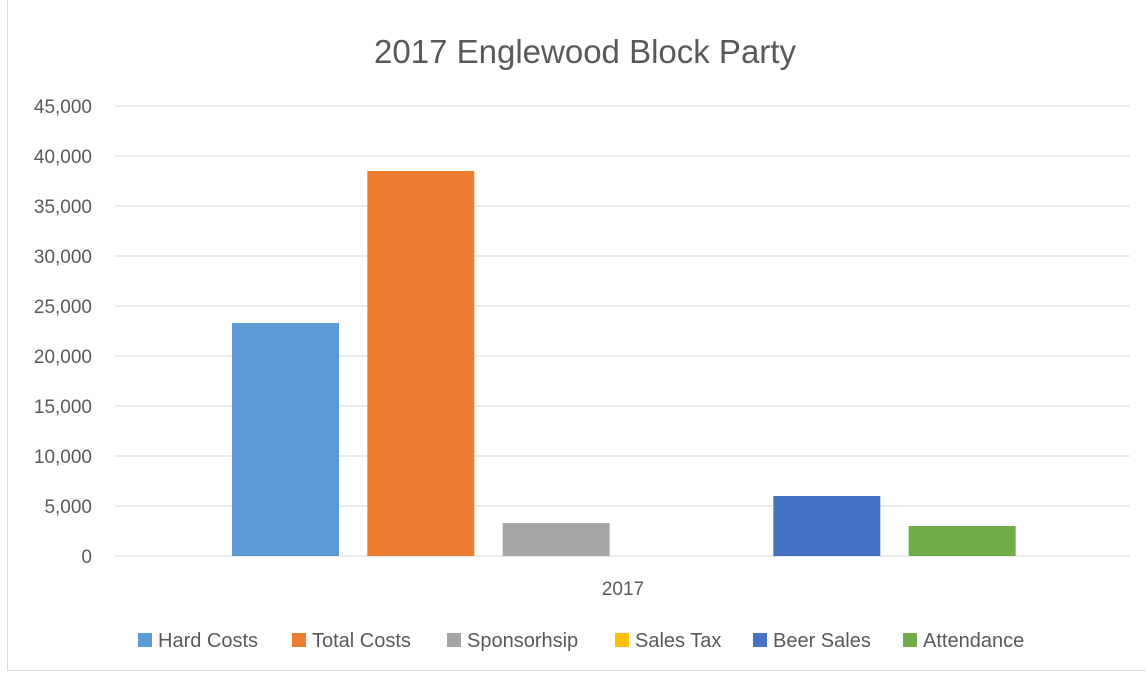  I want to click on legend-label: Attendance, so click(973, 641).